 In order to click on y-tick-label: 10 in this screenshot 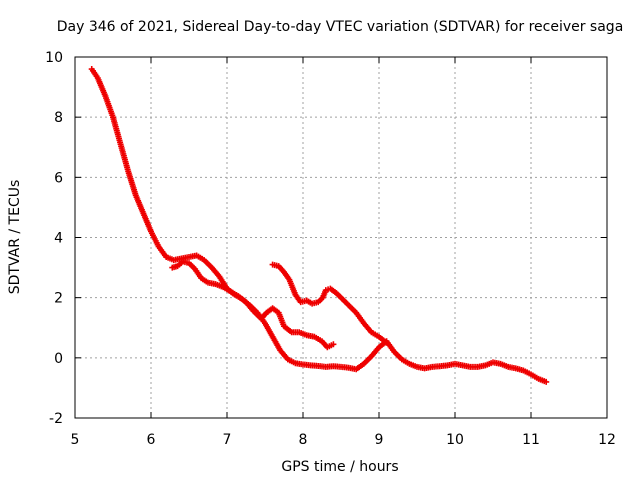, I will do `click(54, 58)`.